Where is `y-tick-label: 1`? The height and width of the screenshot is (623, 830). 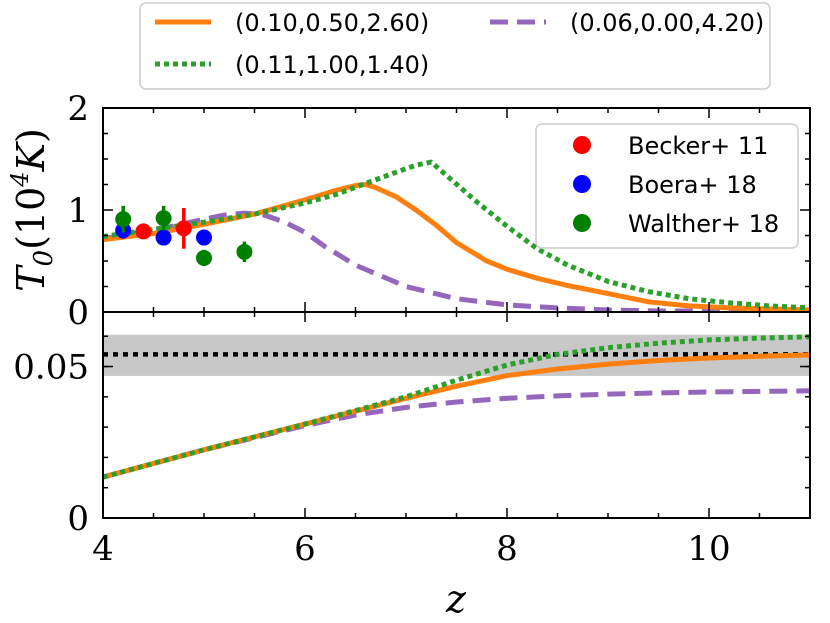 y-tick-label: 1 is located at coordinates (78, 211).